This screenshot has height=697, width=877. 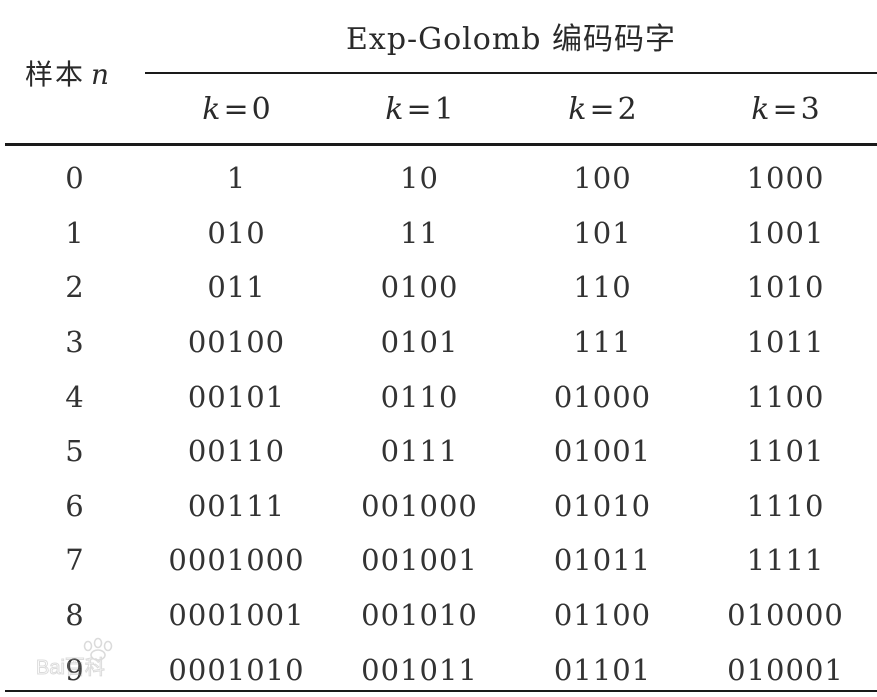 What do you see at coordinates (236, 396) in the screenshot?
I see `cell-k0: 00101` at bounding box center [236, 396].